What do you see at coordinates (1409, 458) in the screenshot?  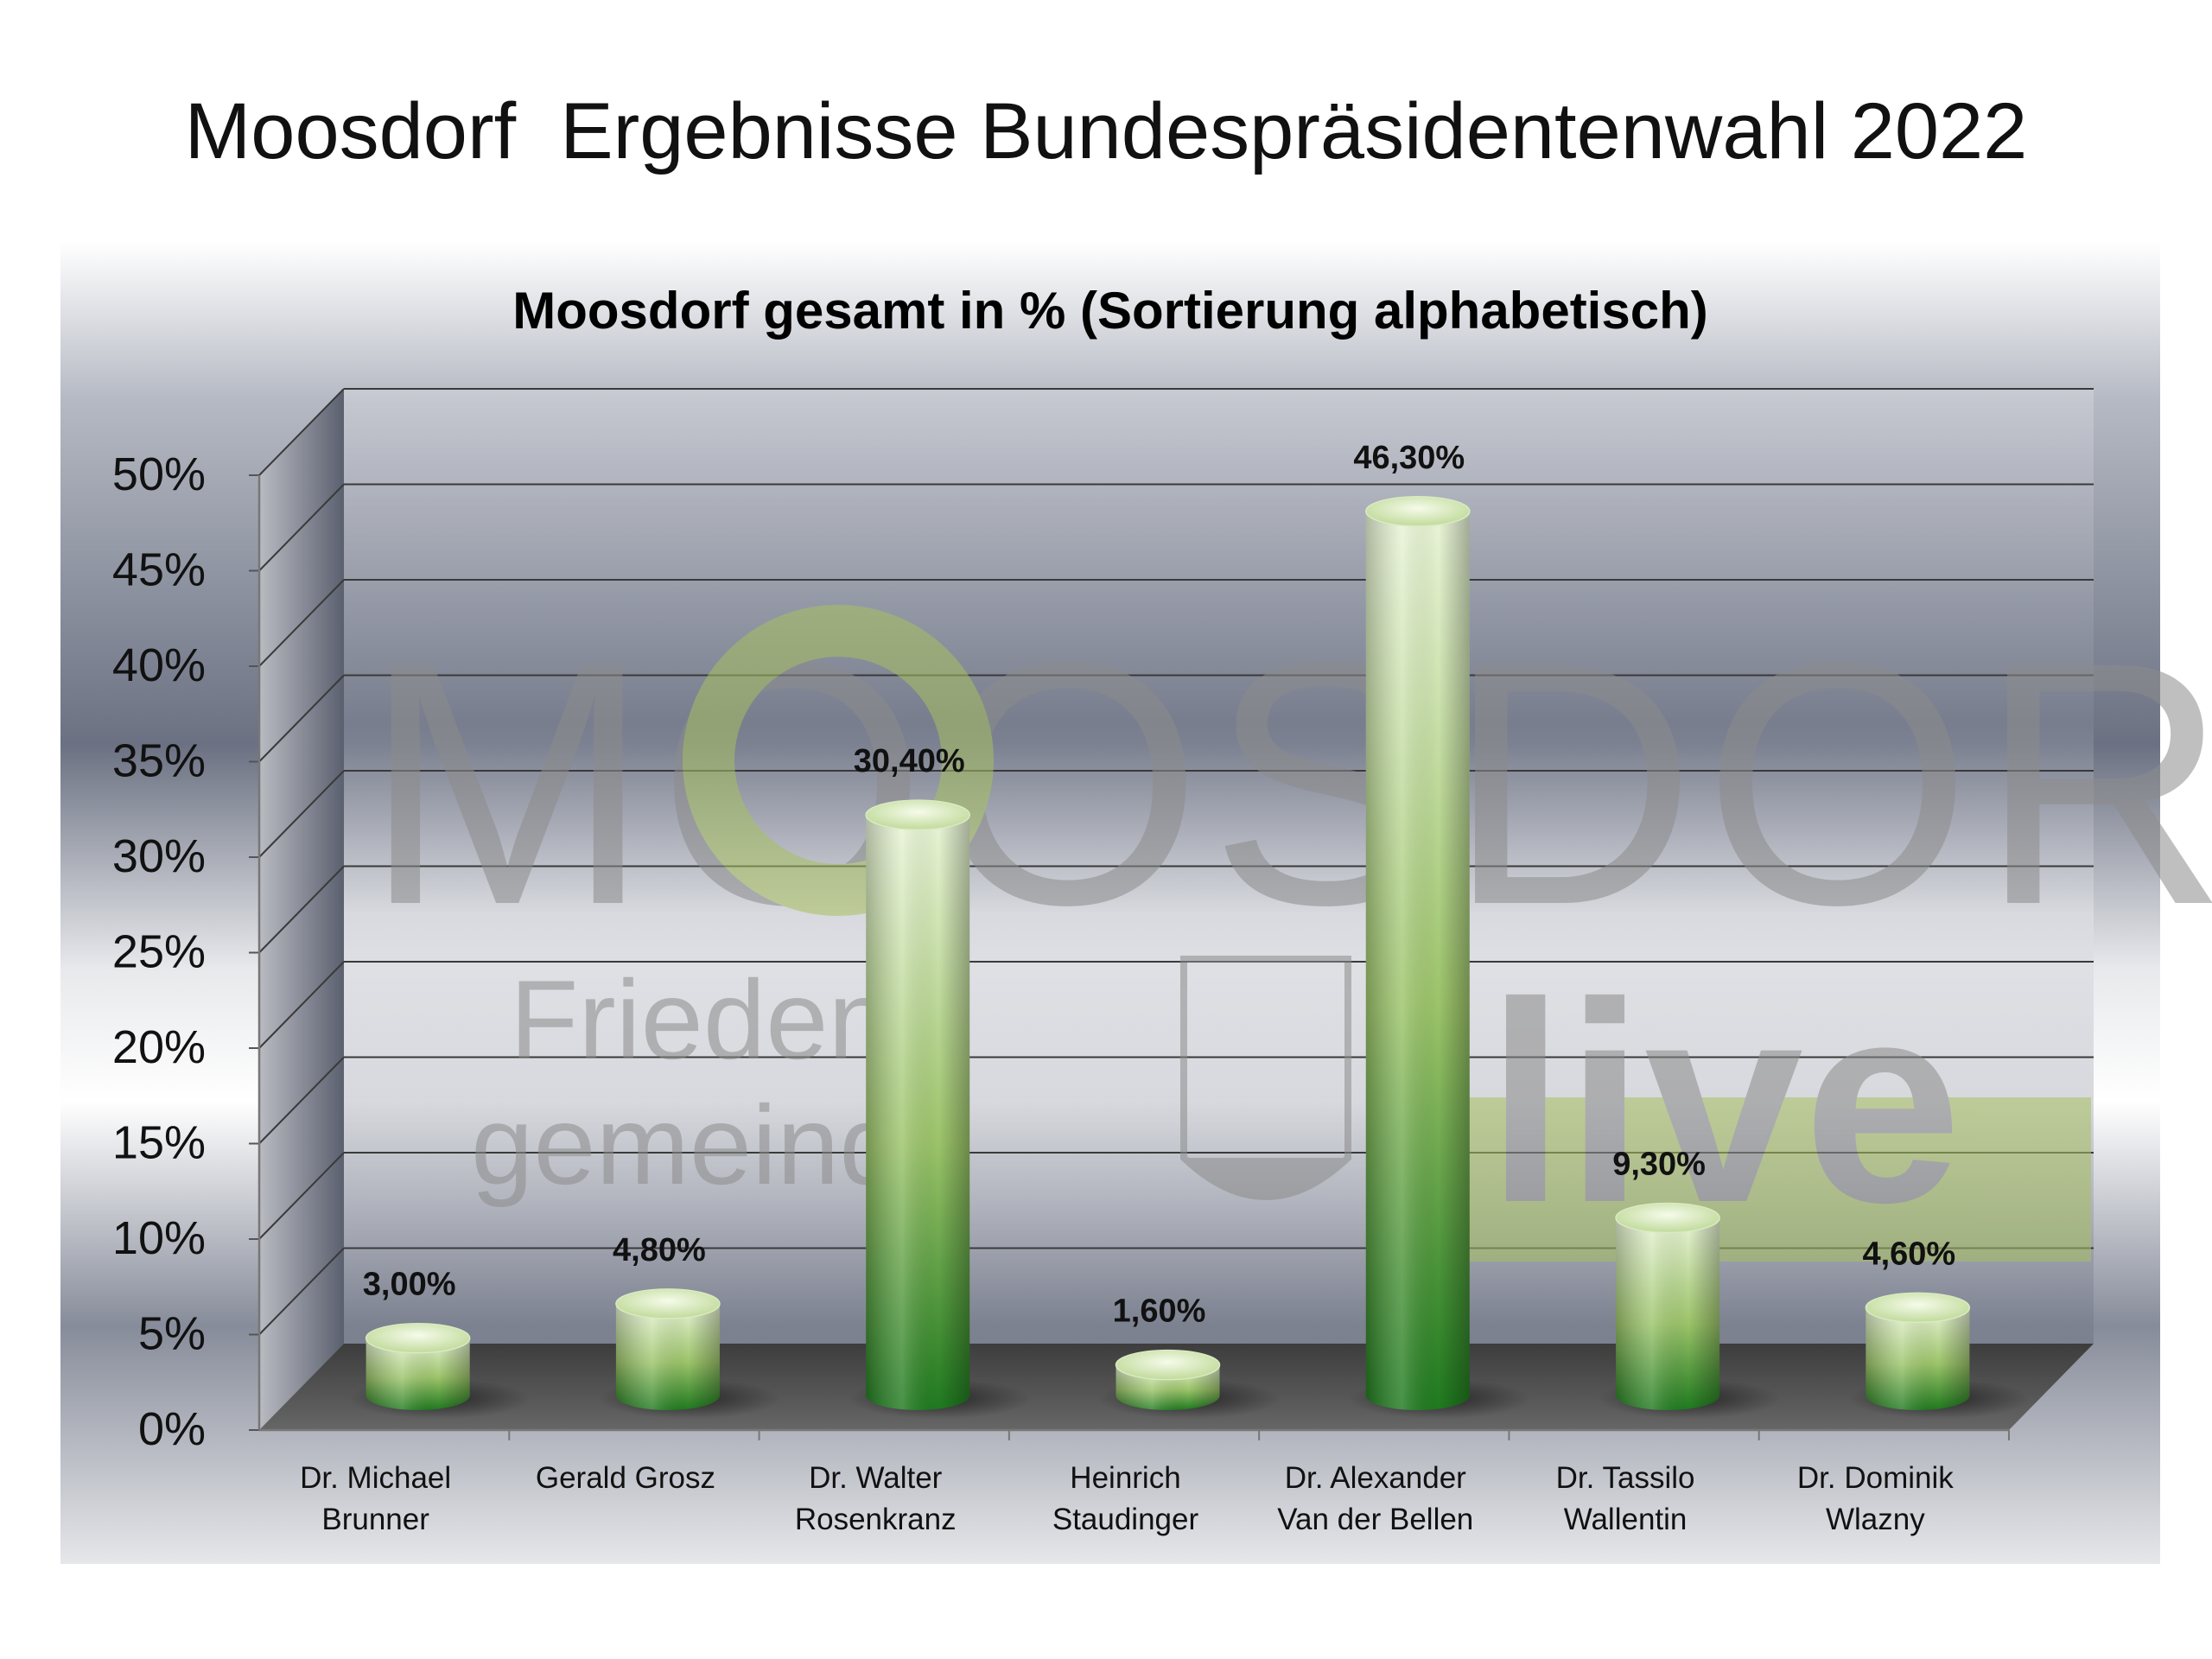 I see `data-label: 46,30%` at bounding box center [1409, 458].